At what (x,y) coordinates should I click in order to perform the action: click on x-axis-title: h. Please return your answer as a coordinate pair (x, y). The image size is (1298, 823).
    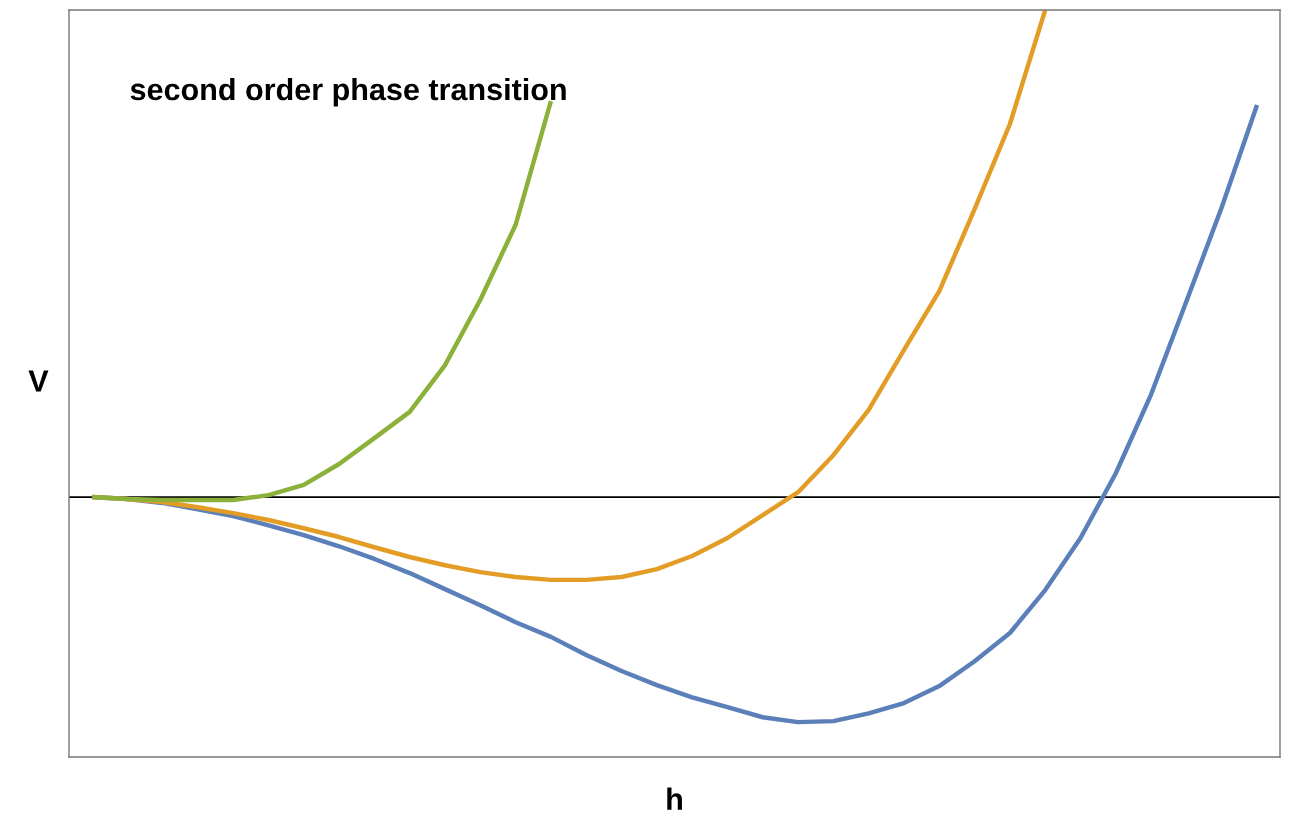
    Looking at the image, I should click on (674, 798).